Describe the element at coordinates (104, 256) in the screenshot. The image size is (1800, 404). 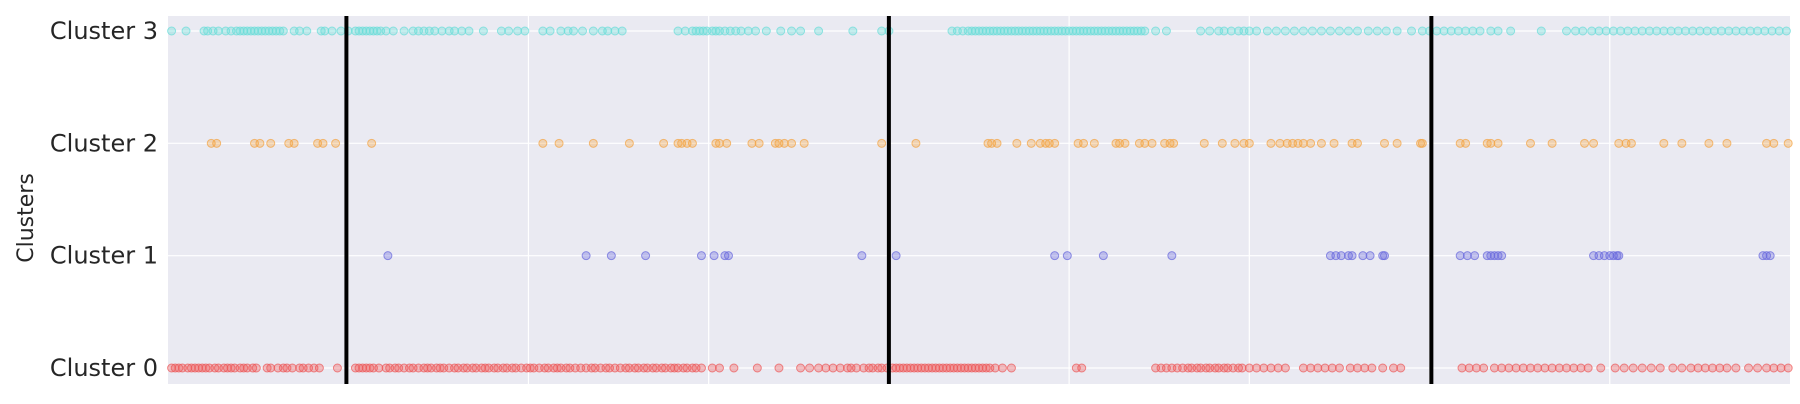
I see `y-tick-label: Cluster 1` at that location.